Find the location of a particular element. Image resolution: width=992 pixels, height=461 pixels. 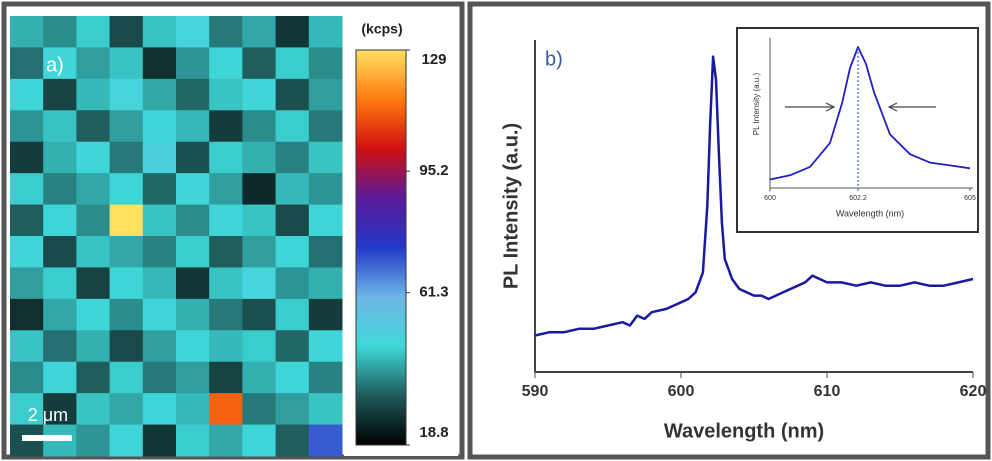

panel-label: b) is located at coordinates (554, 59).